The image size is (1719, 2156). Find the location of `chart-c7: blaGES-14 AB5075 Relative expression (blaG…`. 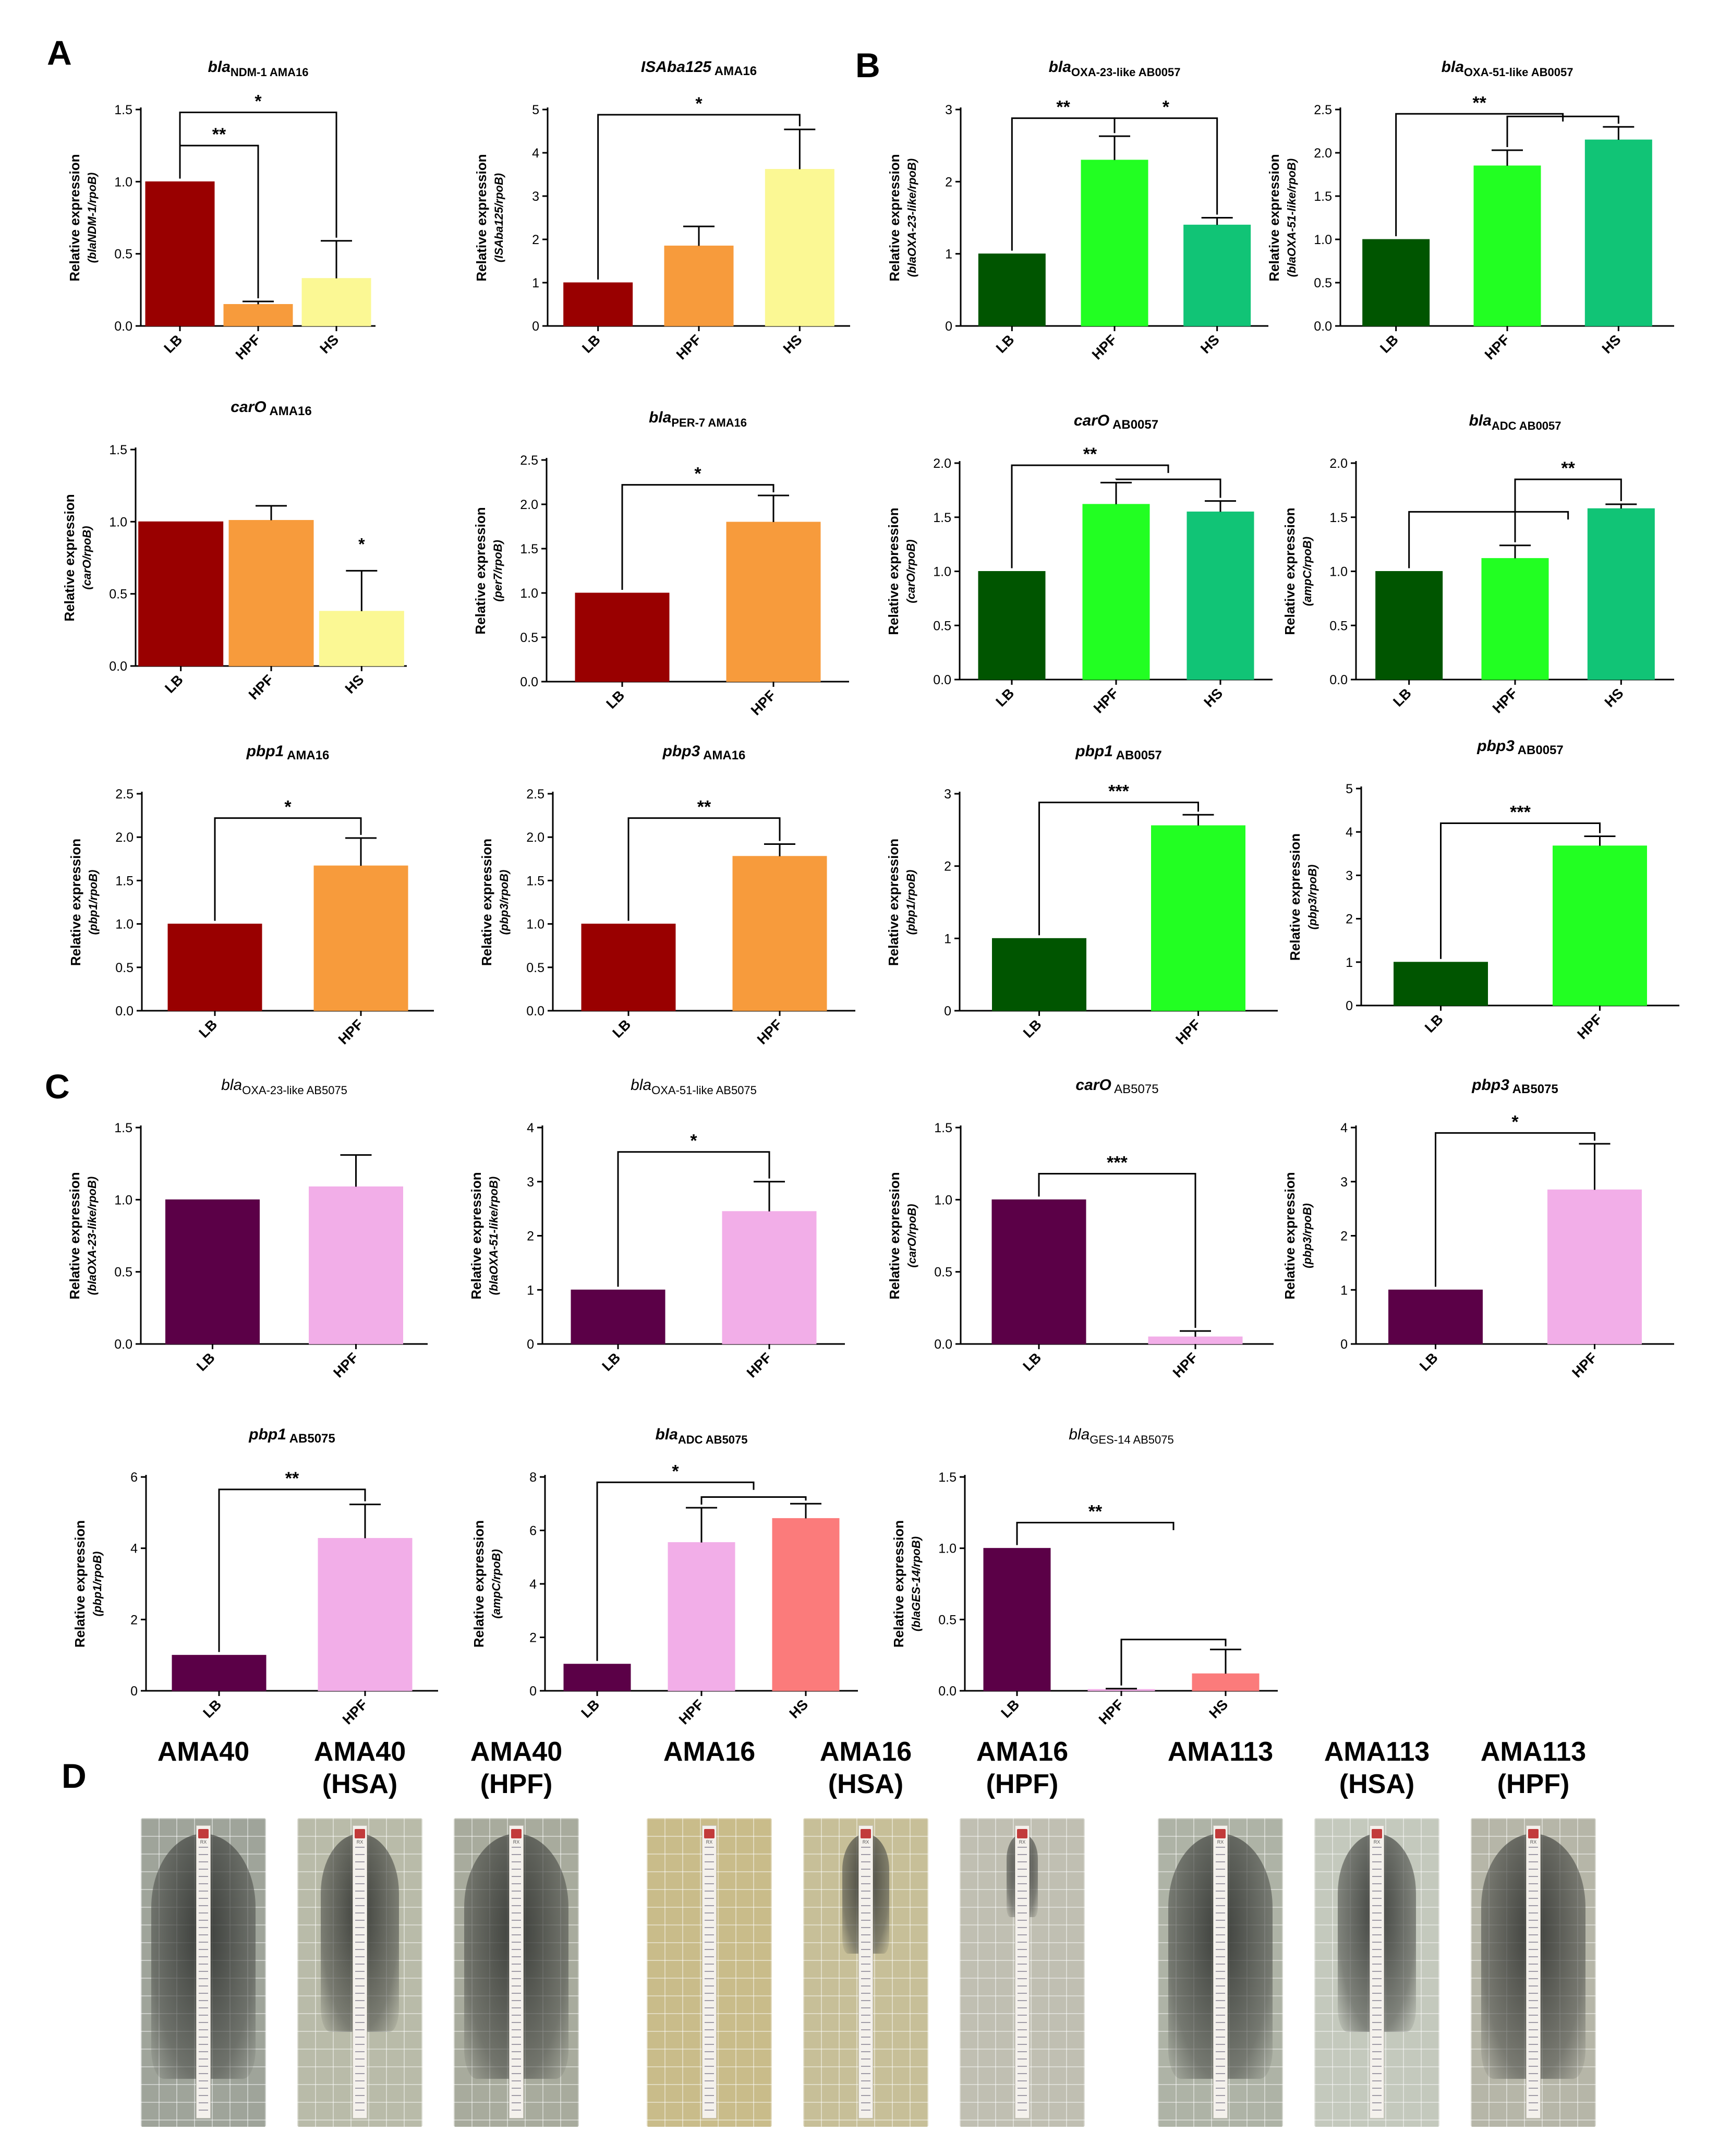

chart-c7: blaGES-14 AB5075 Relative expression (blaG… is located at coordinates (1084, 1576).